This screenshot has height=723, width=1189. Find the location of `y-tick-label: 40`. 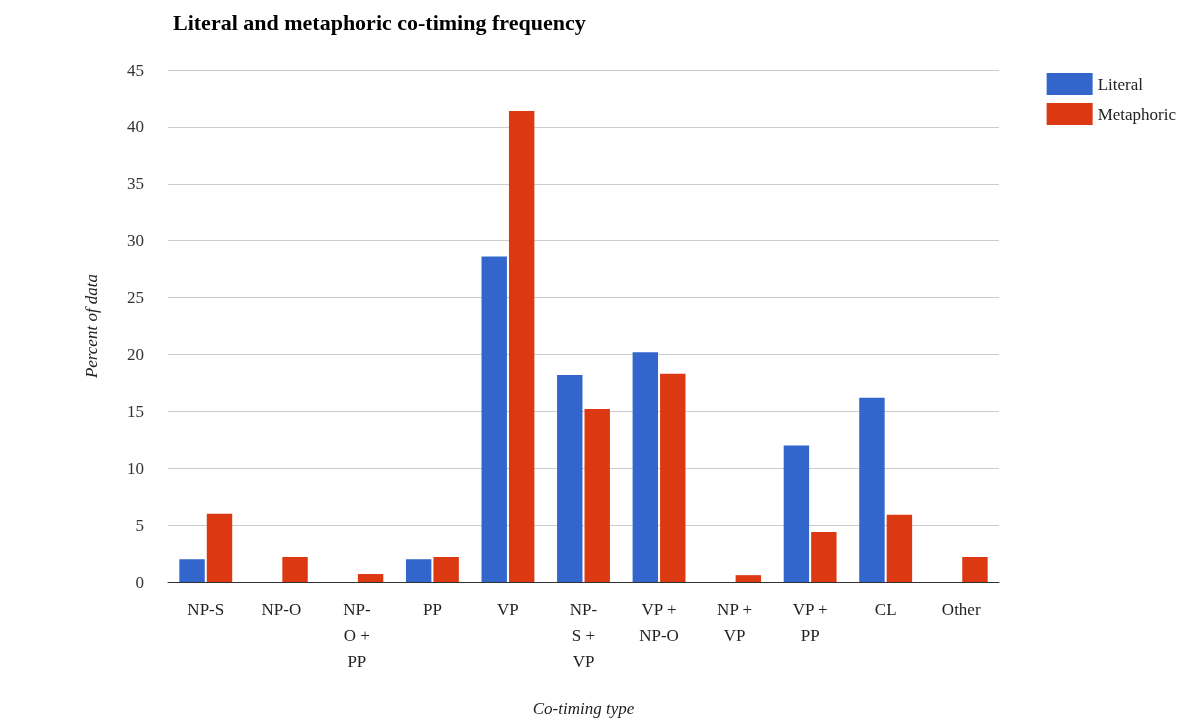

y-tick-label: 40 is located at coordinates (135, 127).